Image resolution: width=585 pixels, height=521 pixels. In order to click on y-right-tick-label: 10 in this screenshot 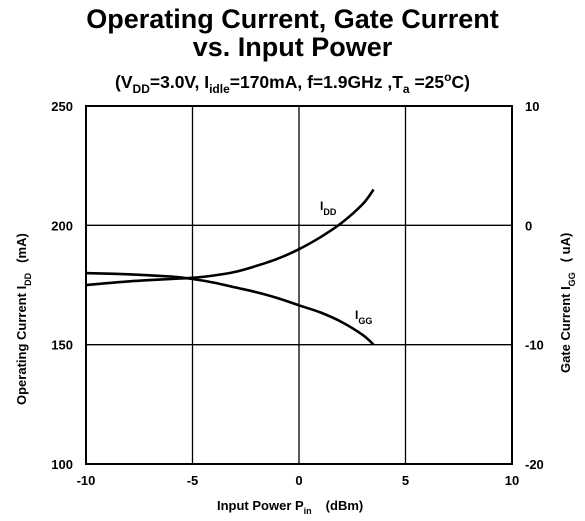, I will do `click(532, 106)`.